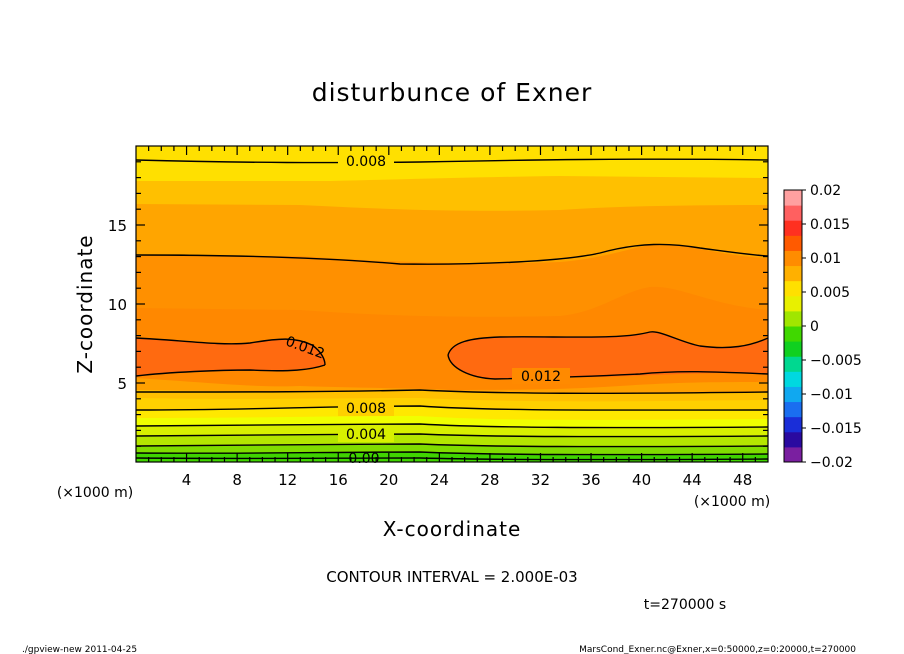 This screenshot has width=904, height=654. What do you see at coordinates (187, 480) in the screenshot?
I see `x-tick-label: 4` at bounding box center [187, 480].